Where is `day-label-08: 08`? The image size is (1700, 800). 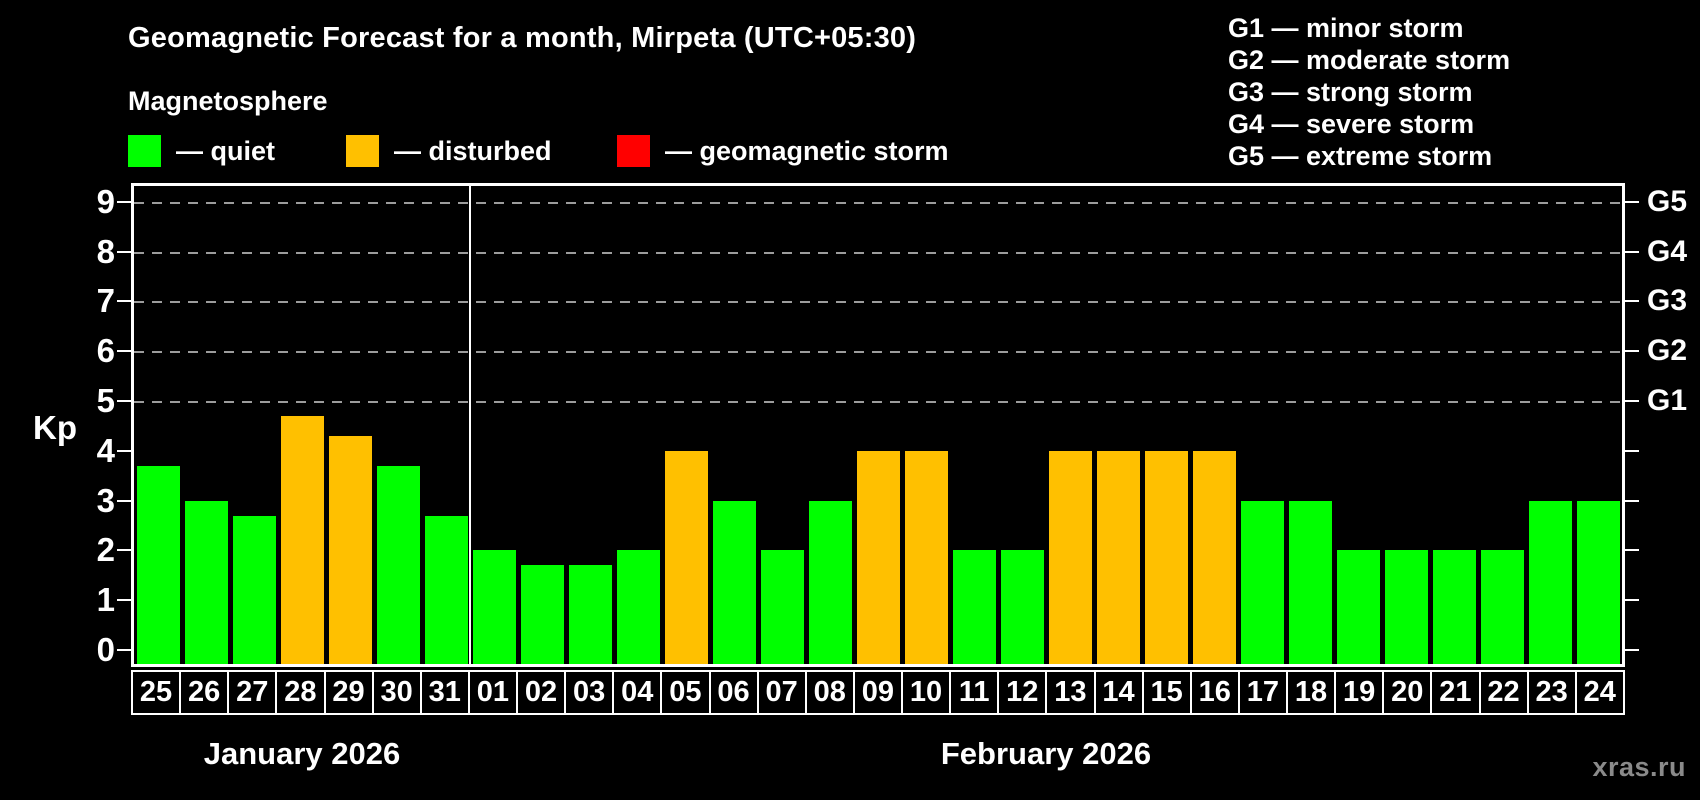
day-label-08: 08 is located at coordinates (829, 692).